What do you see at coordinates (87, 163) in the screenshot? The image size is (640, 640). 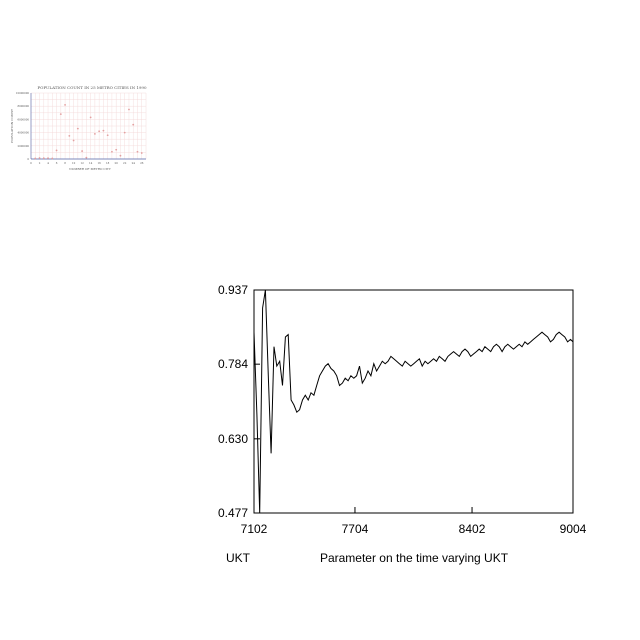 I see `thumb-x-ticks: 0 2 4 6 8 10 12 14 16 18 20 22 24 26` at bounding box center [87, 163].